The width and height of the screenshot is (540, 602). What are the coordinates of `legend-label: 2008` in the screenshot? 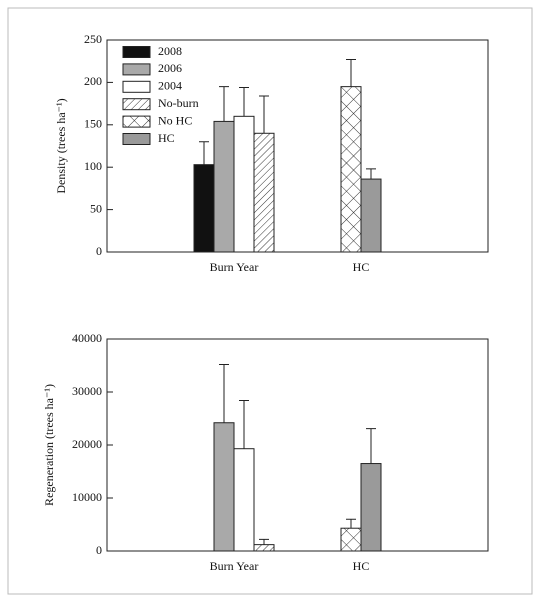 It's located at (170, 51).